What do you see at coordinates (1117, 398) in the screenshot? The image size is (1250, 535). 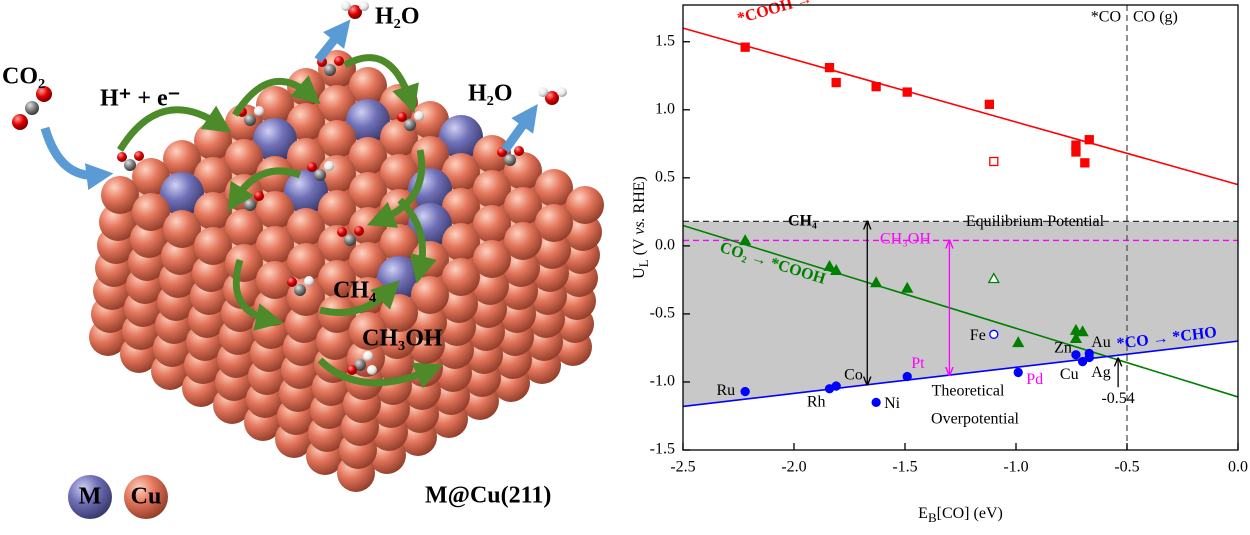 I see `marker-label: -0.54` at bounding box center [1117, 398].